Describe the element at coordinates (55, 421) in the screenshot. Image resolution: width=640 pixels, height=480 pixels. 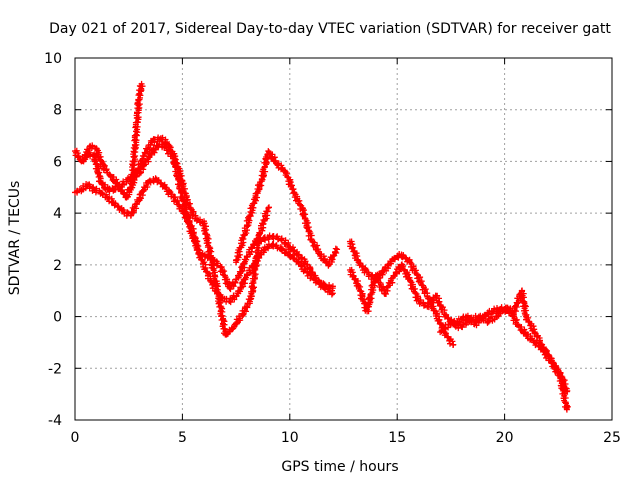
I see `y-tick-label: -4` at that location.